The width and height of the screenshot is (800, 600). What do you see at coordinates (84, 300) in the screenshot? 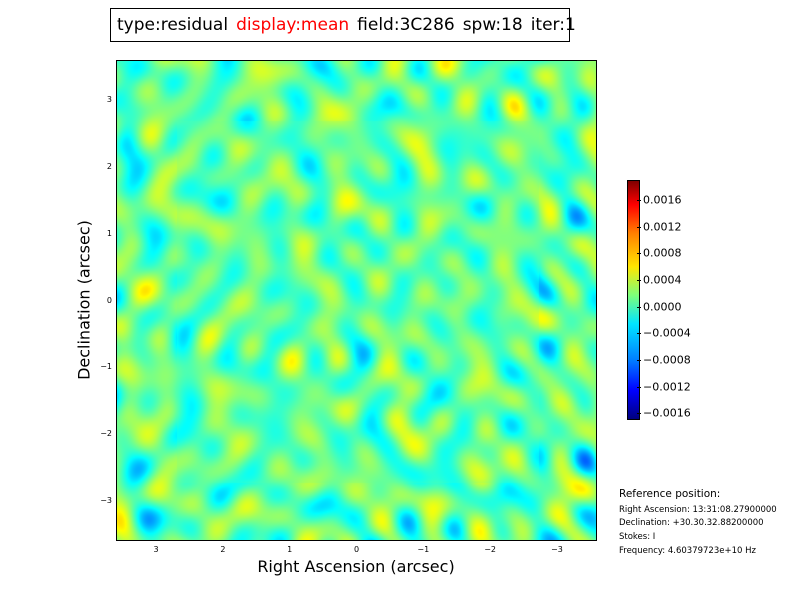
I see `y-axis-label: Declination (arcsec)` at bounding box center [84, 300].